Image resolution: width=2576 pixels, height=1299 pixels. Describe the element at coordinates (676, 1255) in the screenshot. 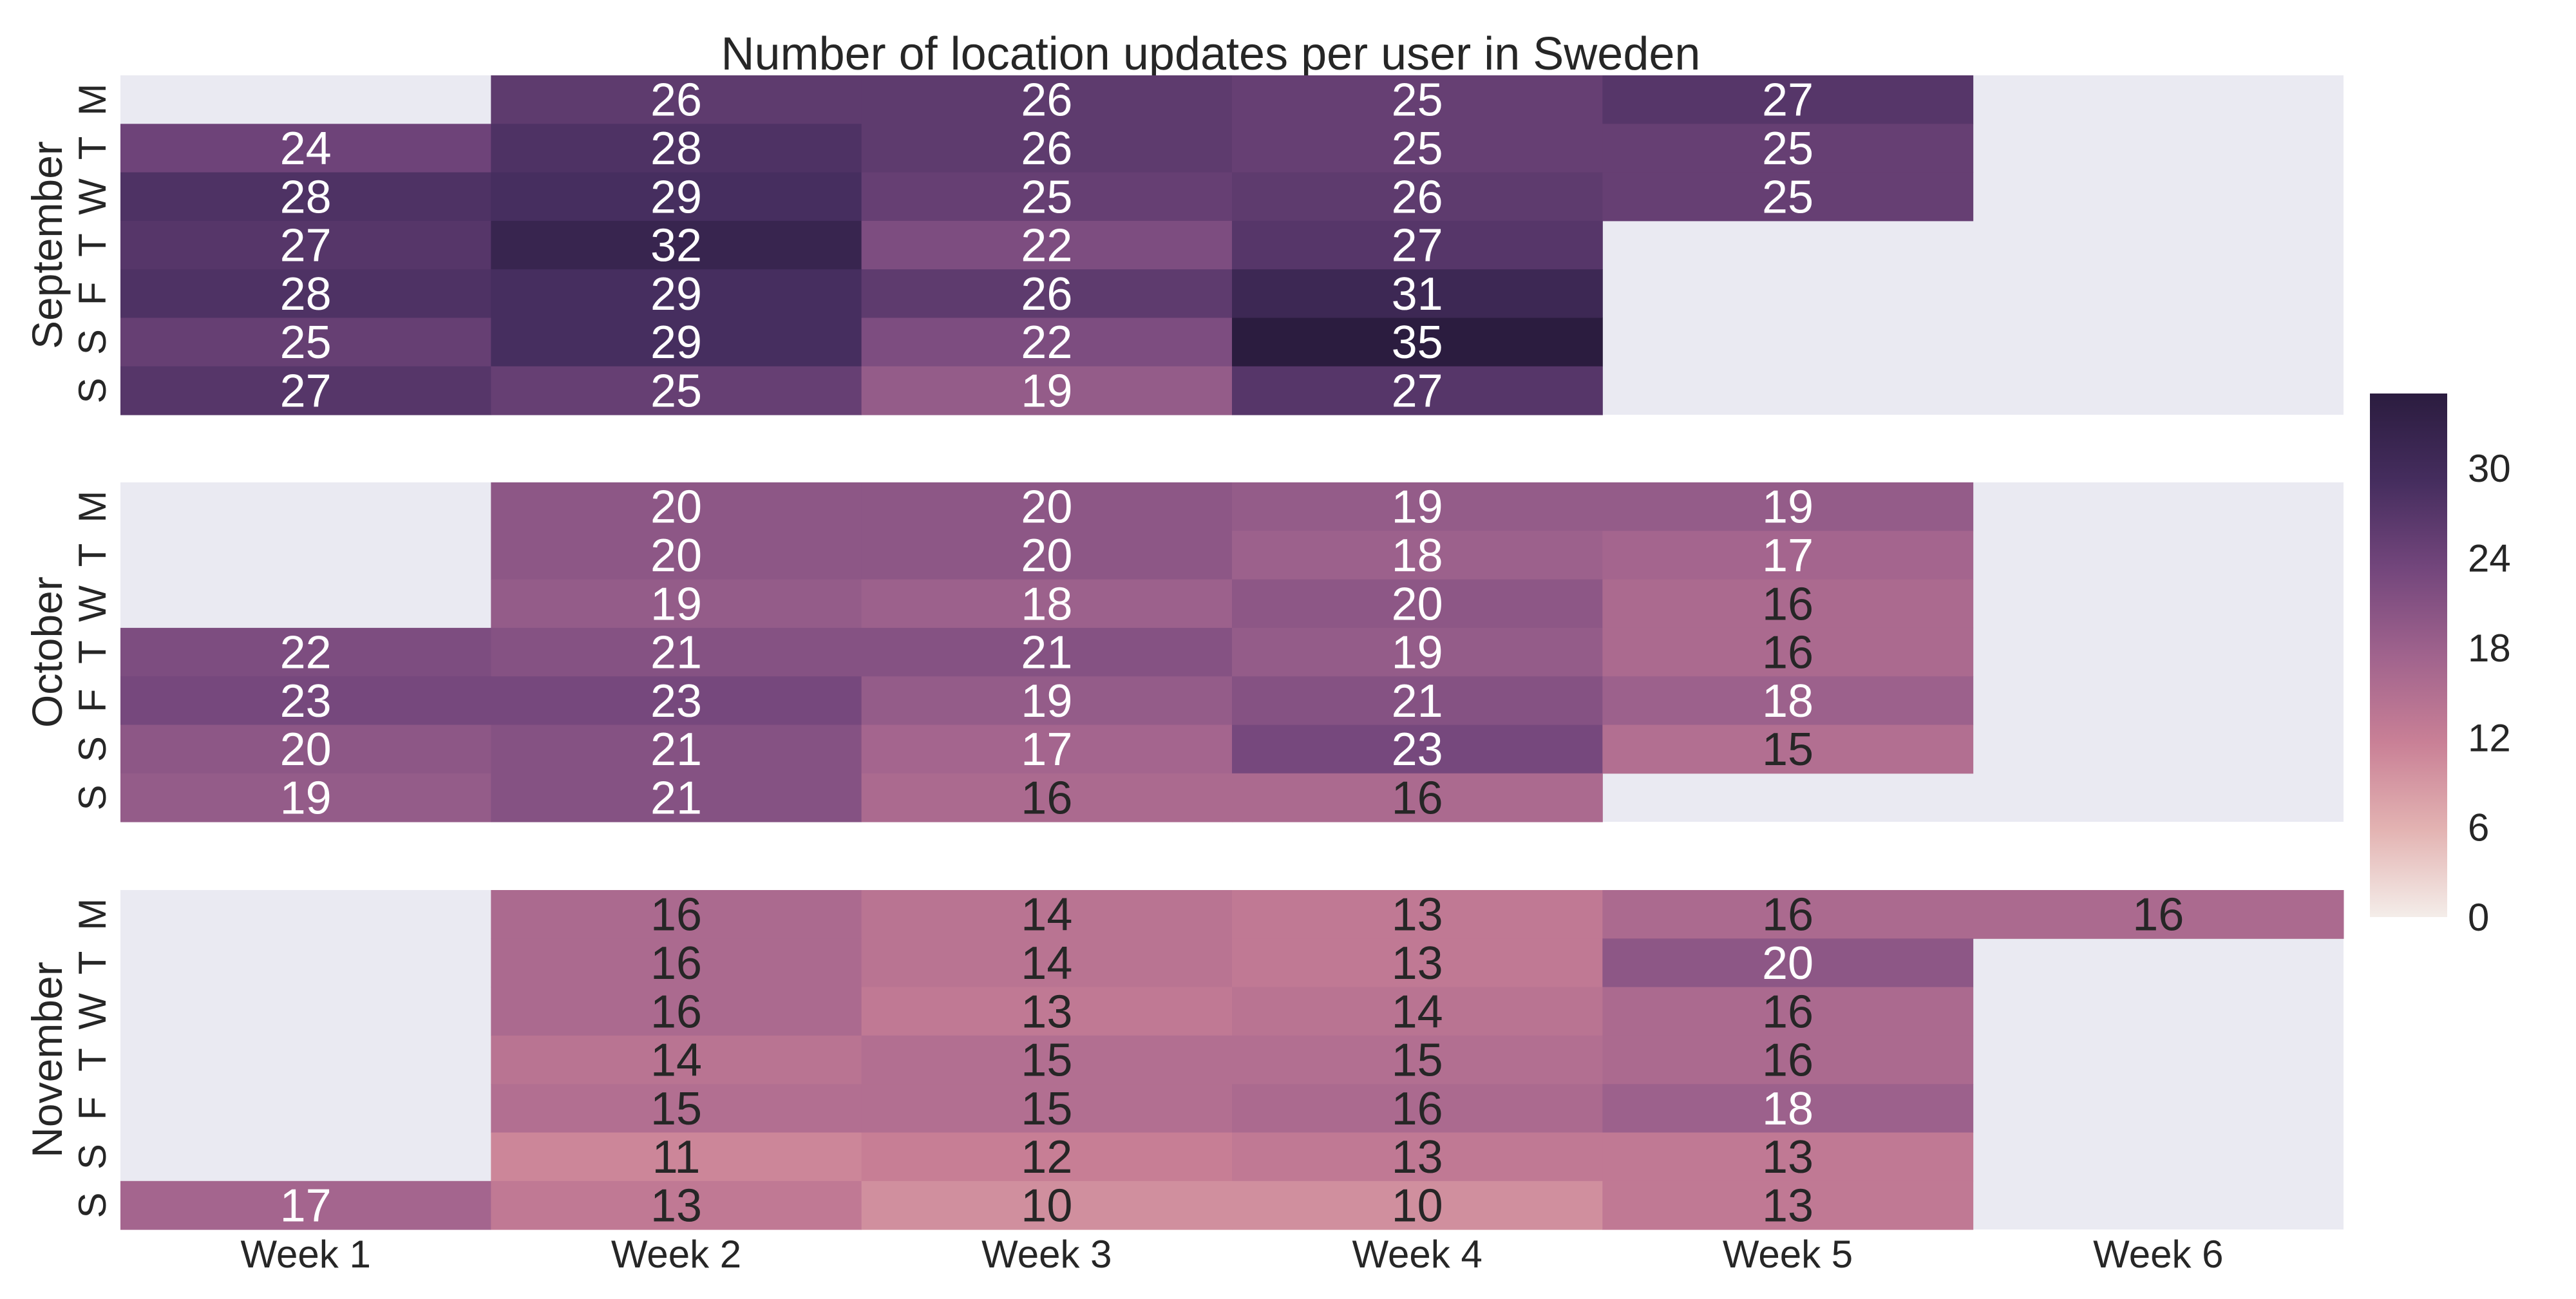

I see `x-tick-label: Week 2` at that location.